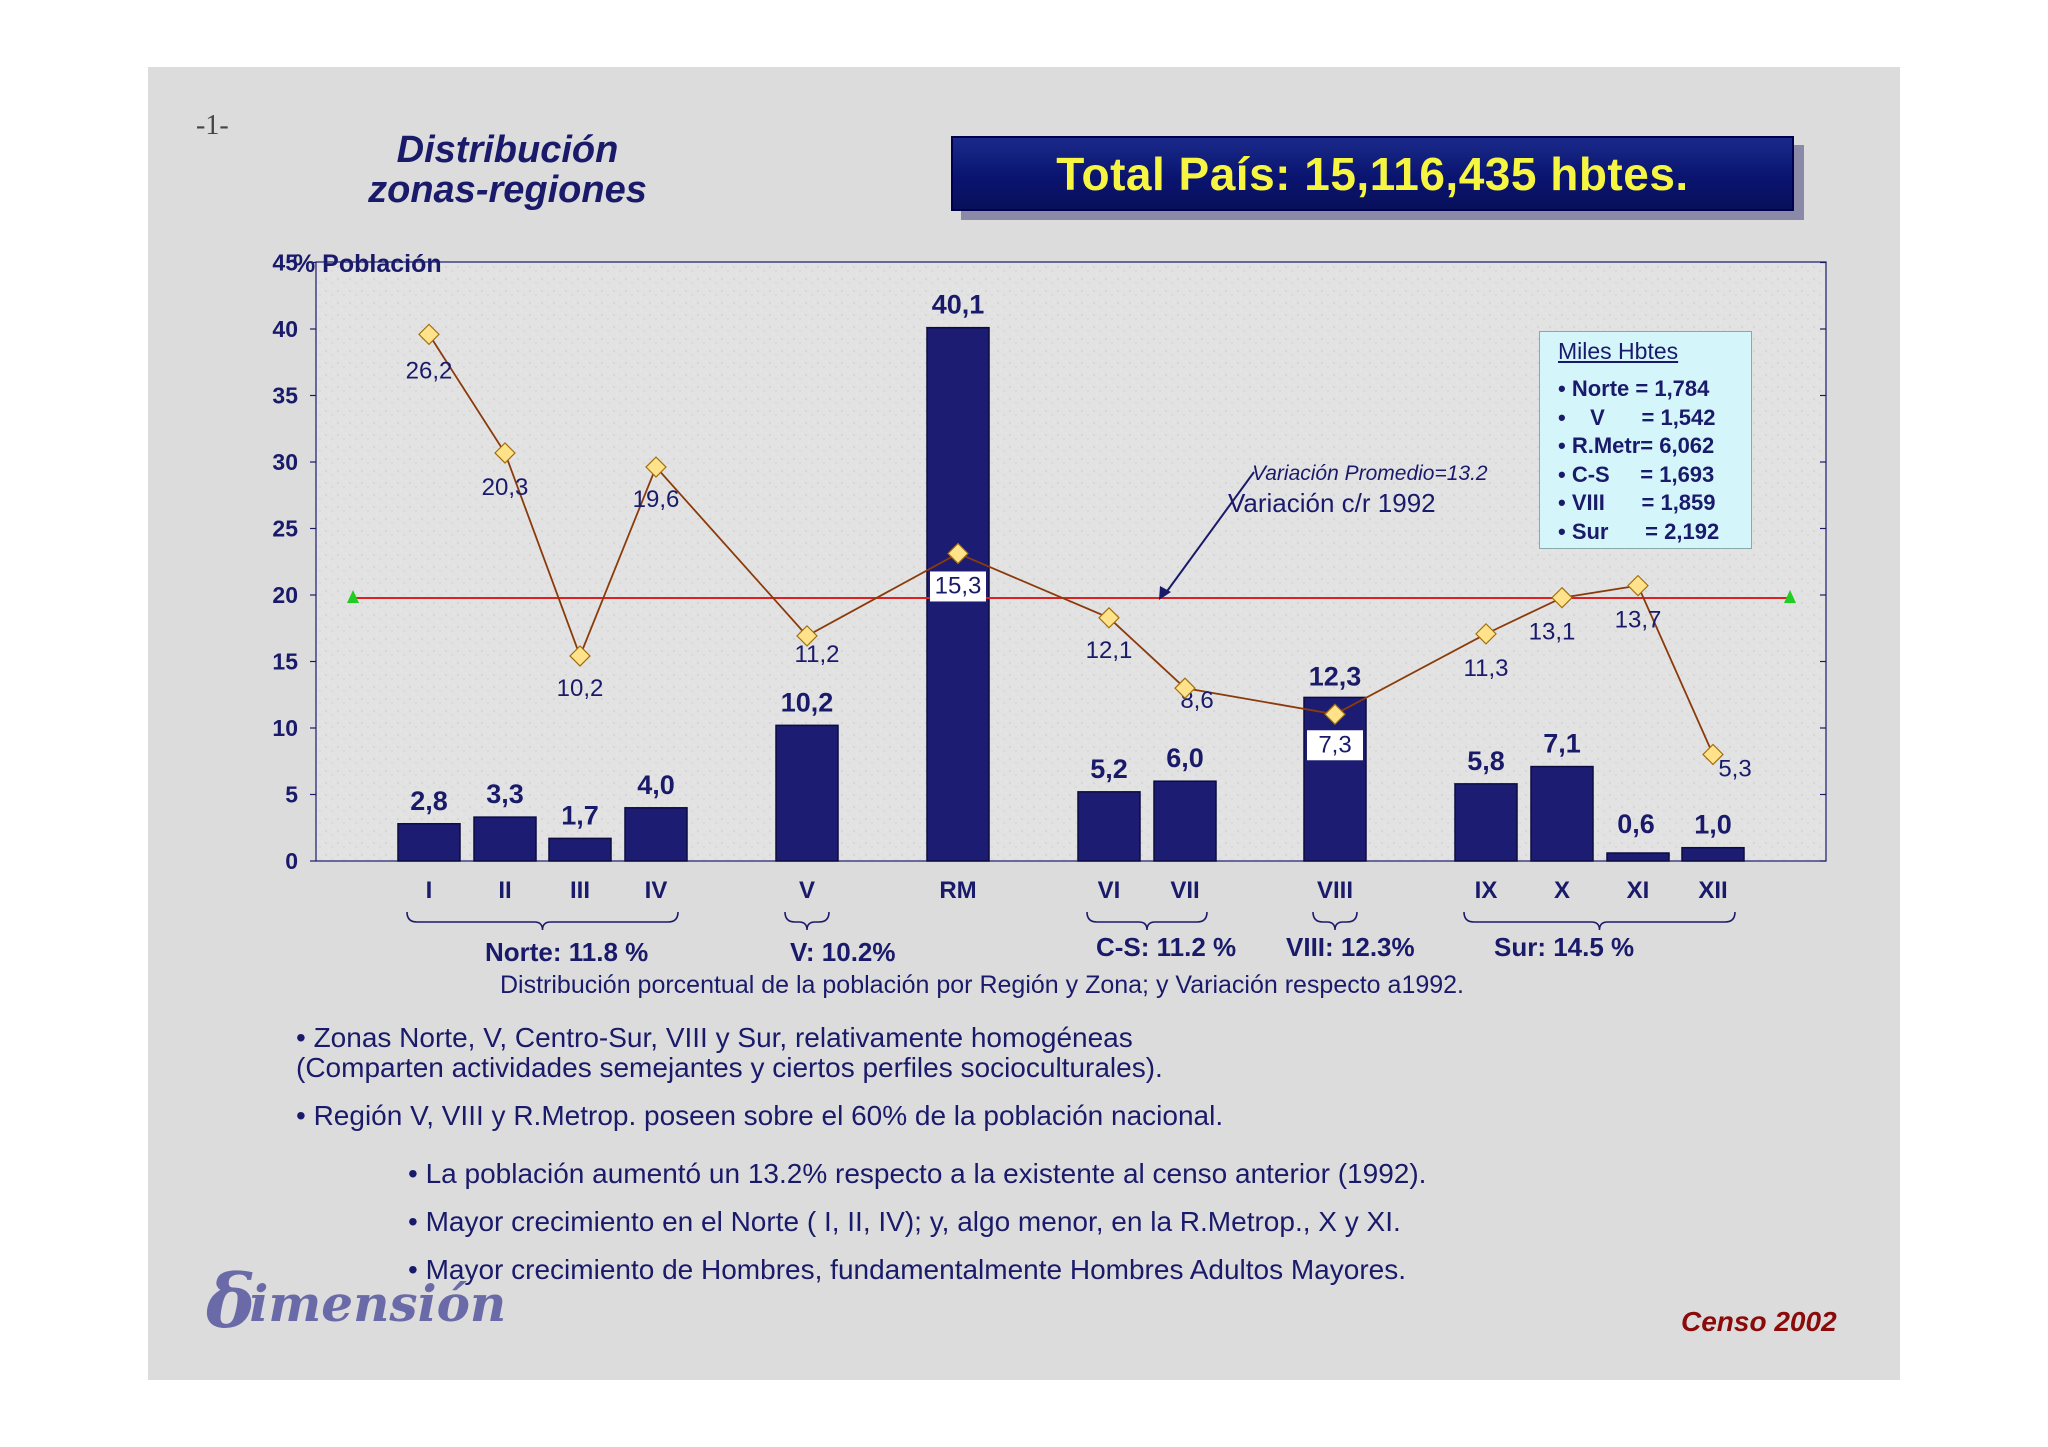 This screenshot has height=1447, width=2048. What do you see at coordinates (507, 150) in the screenshot?
I see `page-title-line1: Distribución` at bounding box center [507, 150].